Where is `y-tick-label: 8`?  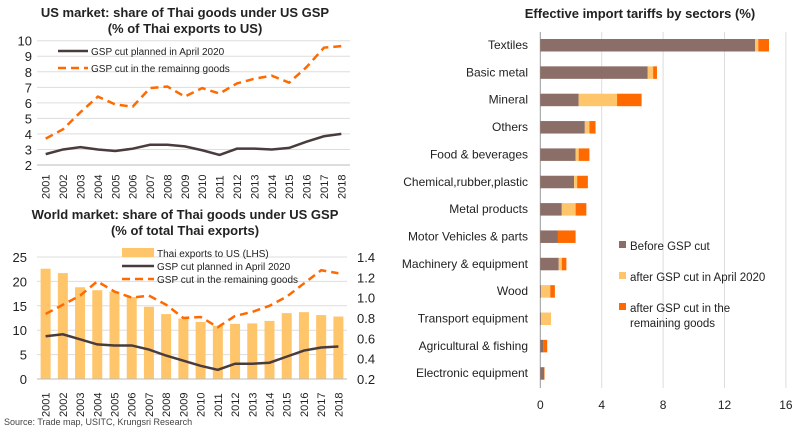
y-tick-label: 8 is located at coordinates (28, 72).